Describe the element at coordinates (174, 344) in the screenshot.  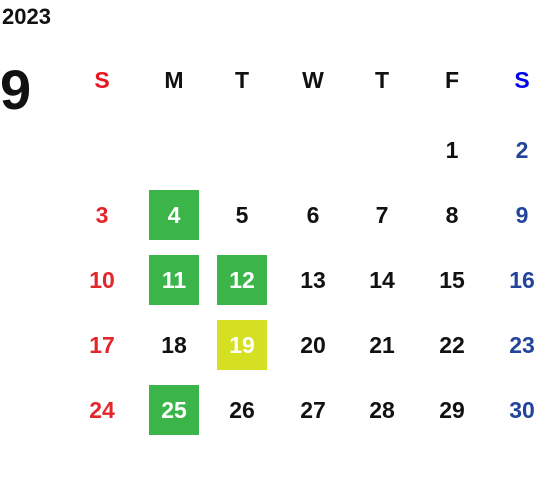
I see `day: 18` at that location.